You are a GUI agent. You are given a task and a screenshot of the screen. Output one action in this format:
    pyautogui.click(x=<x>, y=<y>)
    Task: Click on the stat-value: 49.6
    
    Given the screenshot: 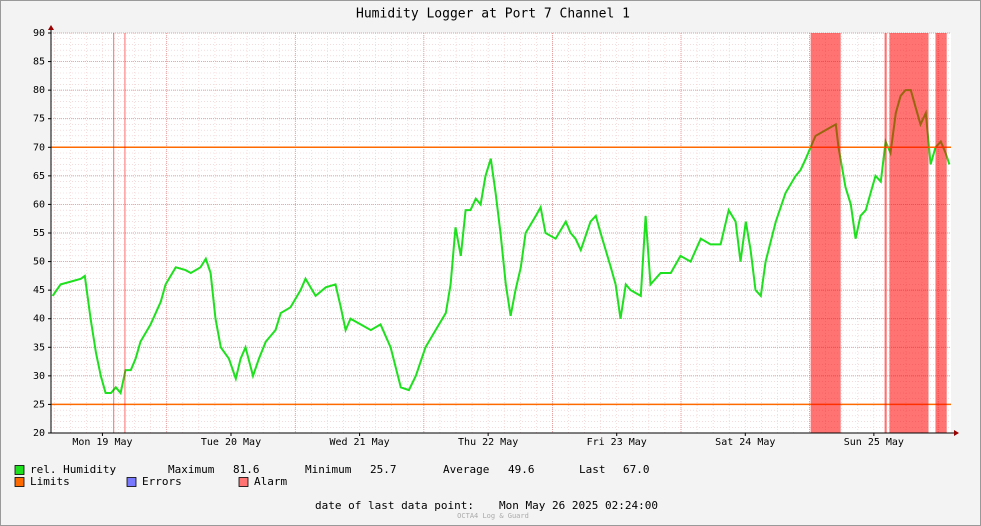 What is the action you would take?
    pyautogui.click(x=521, y=469)
    